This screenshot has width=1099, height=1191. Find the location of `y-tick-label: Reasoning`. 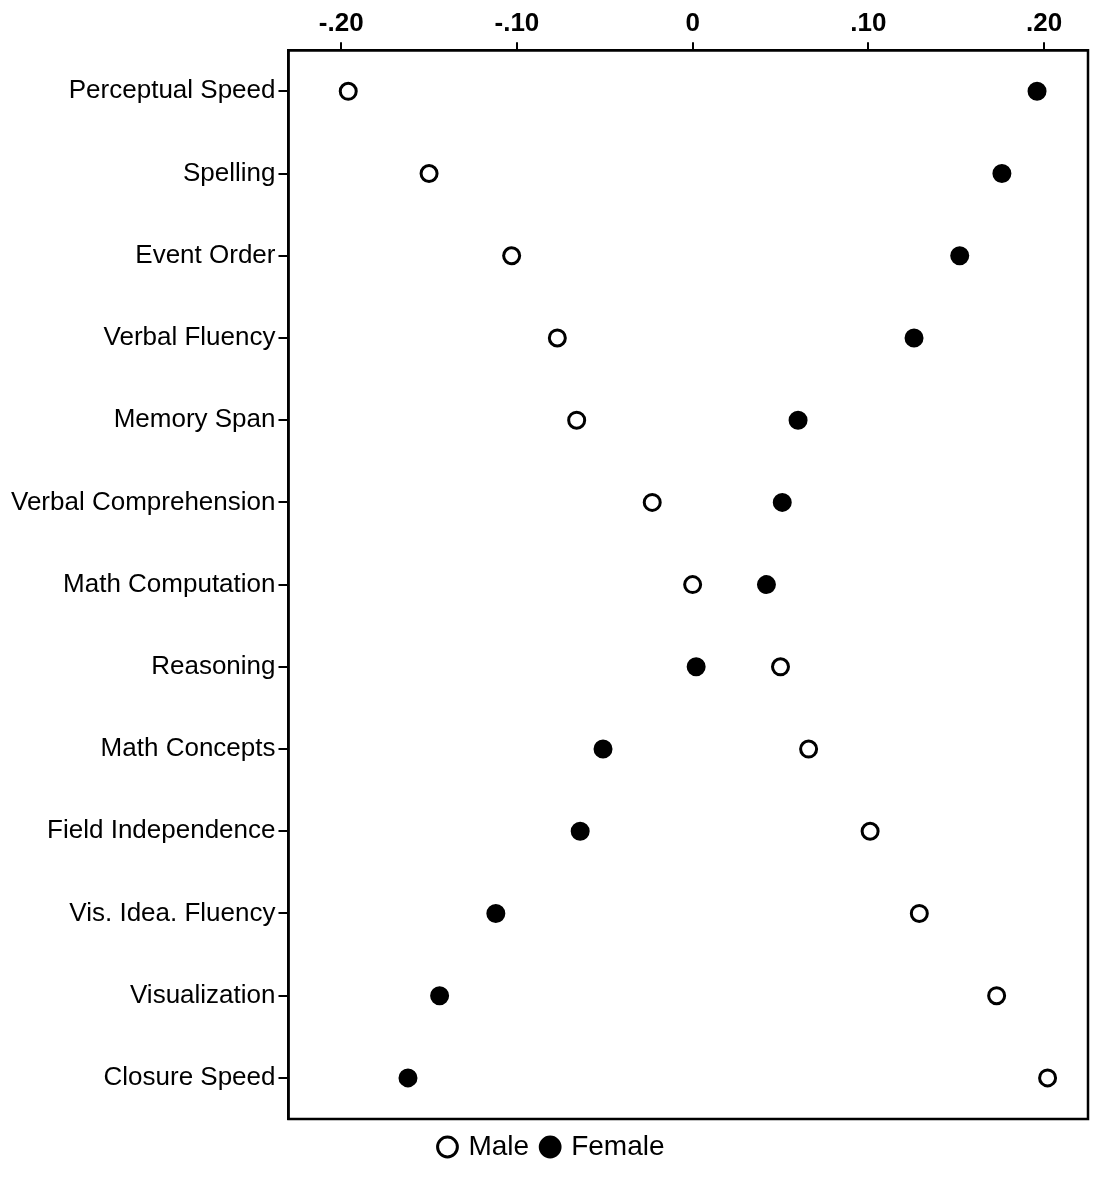

y-tick-label: Reasoning is located at coordinates (213, 664).